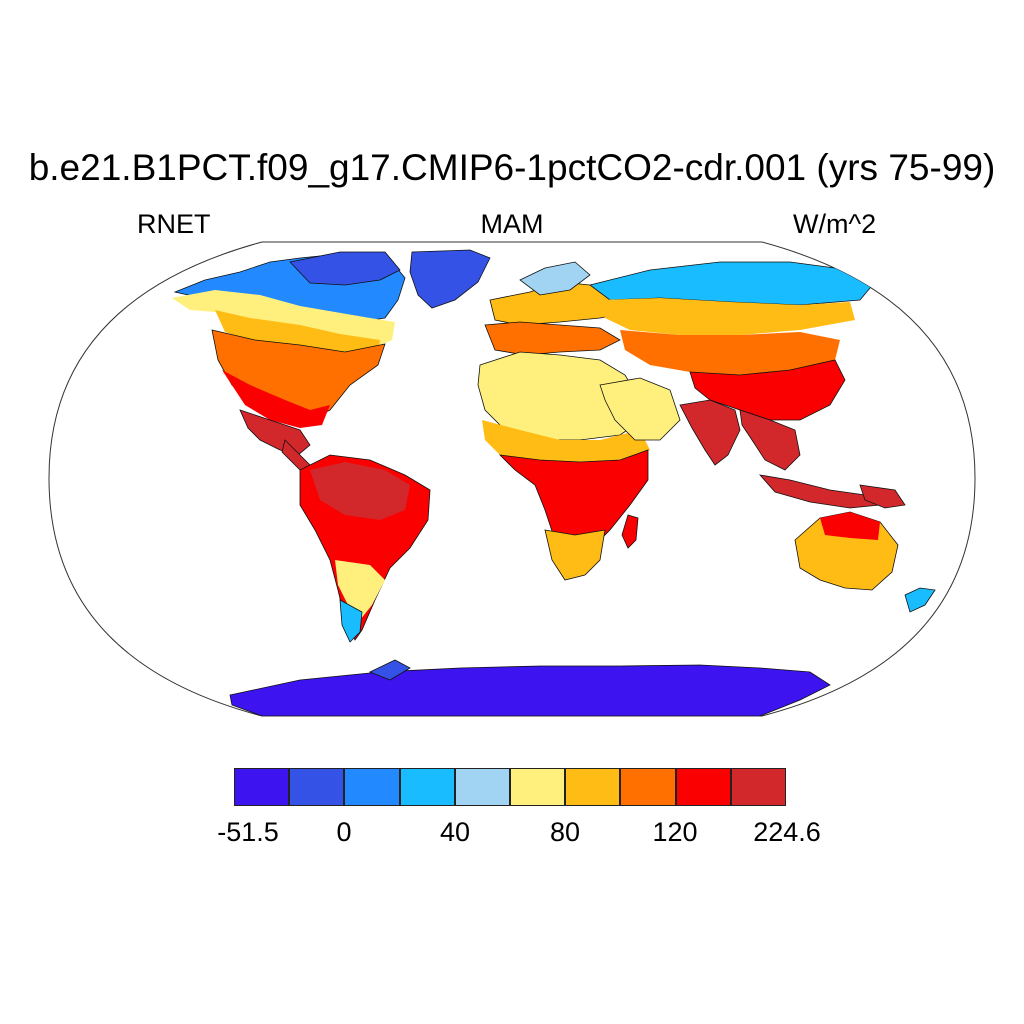 The image size is (1024, 1024). What do you see at coordinates (344, 832) in the screenshot?
I see `colorbar-tick-label: 0` at bounding box center [344, 832].